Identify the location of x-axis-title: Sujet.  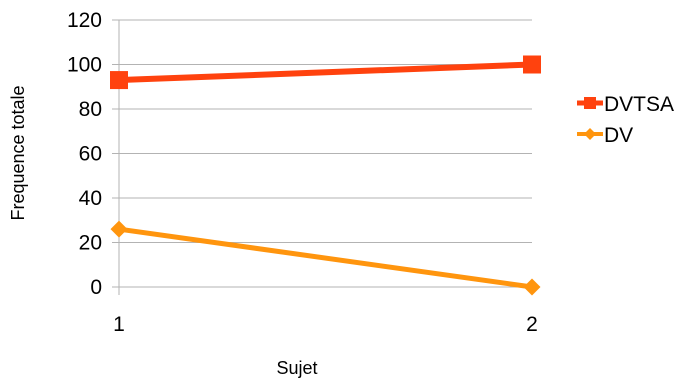
(296, 368).